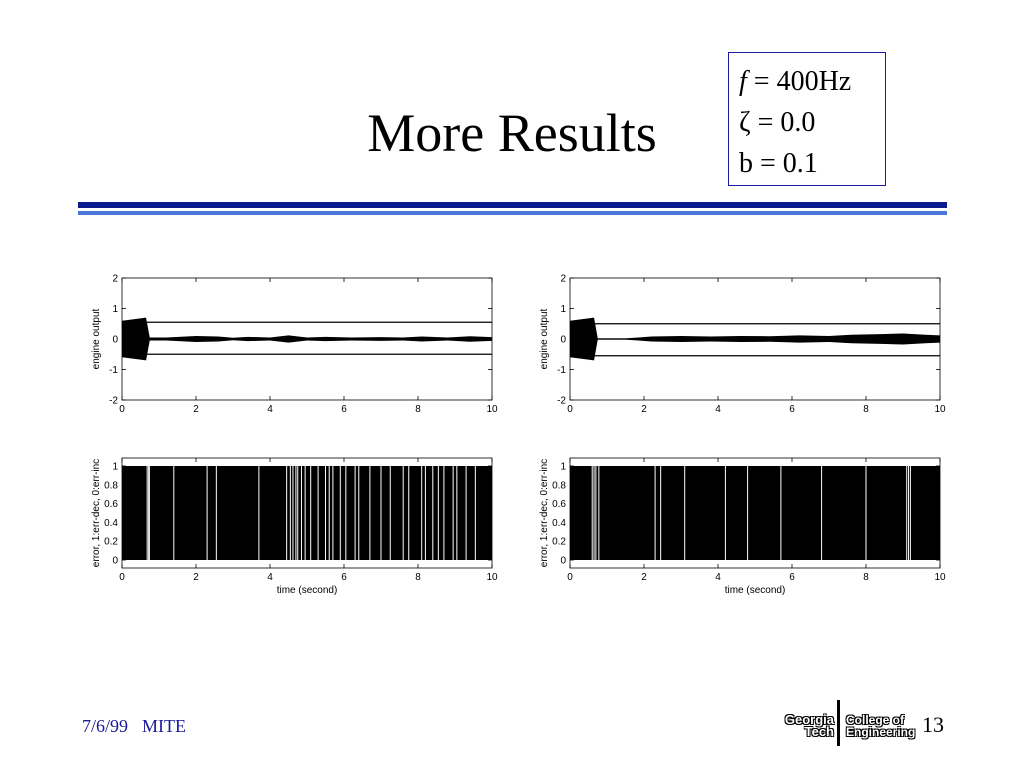 This screenshot has height=768, width=1024. Describe the element at coordinates (933, 724) in the screenshot. I see `page-number: 13` at that location.